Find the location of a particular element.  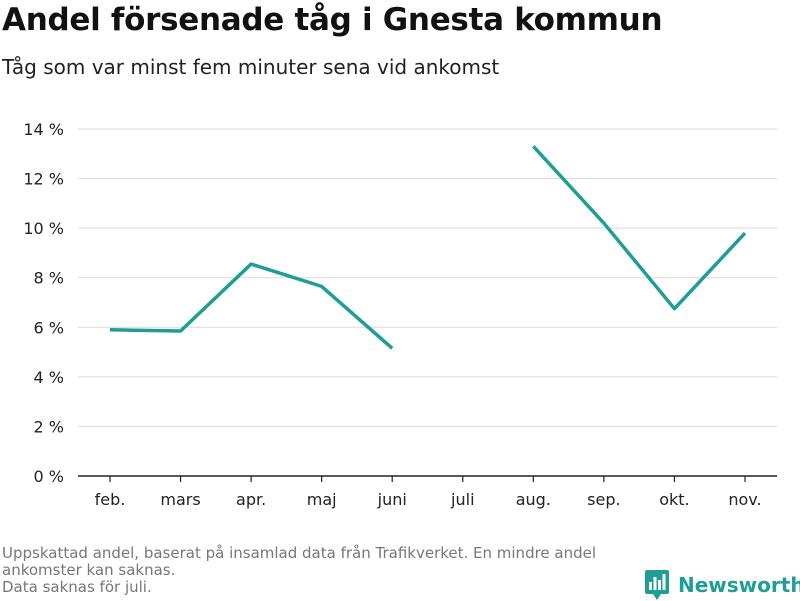

x-tick-label: aug. is located at coordinates (533, 499).